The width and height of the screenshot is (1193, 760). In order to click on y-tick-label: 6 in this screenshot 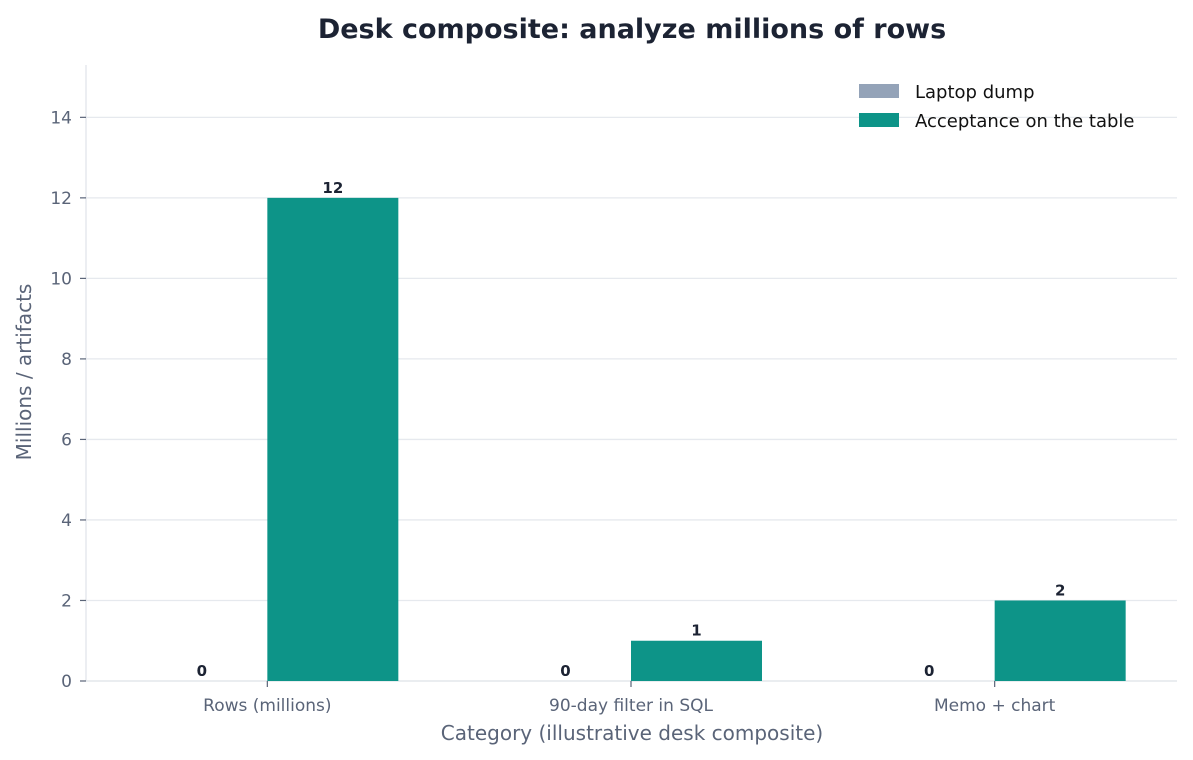, I will do `click(66, 440)`.